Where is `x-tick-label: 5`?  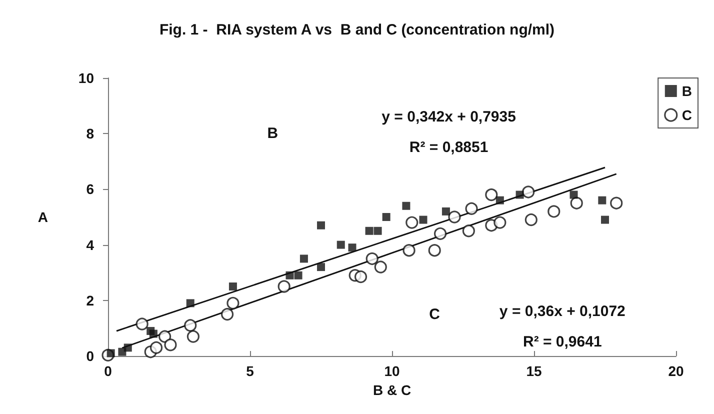 x-tick-label: 5 is located at coordinates (250, 371).